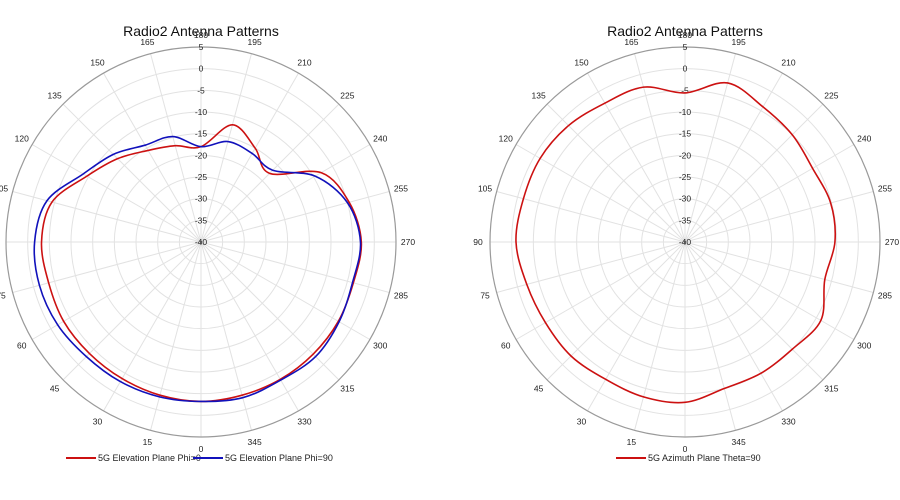  Describe the element at coordinates (478, 242) in the screenshot. I see `angle-tick-label: 90` at that location.